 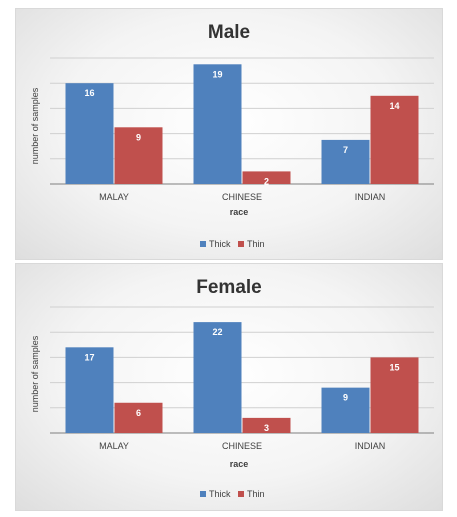 I want to click on chart-title: Male, so click(x=229, y=32).